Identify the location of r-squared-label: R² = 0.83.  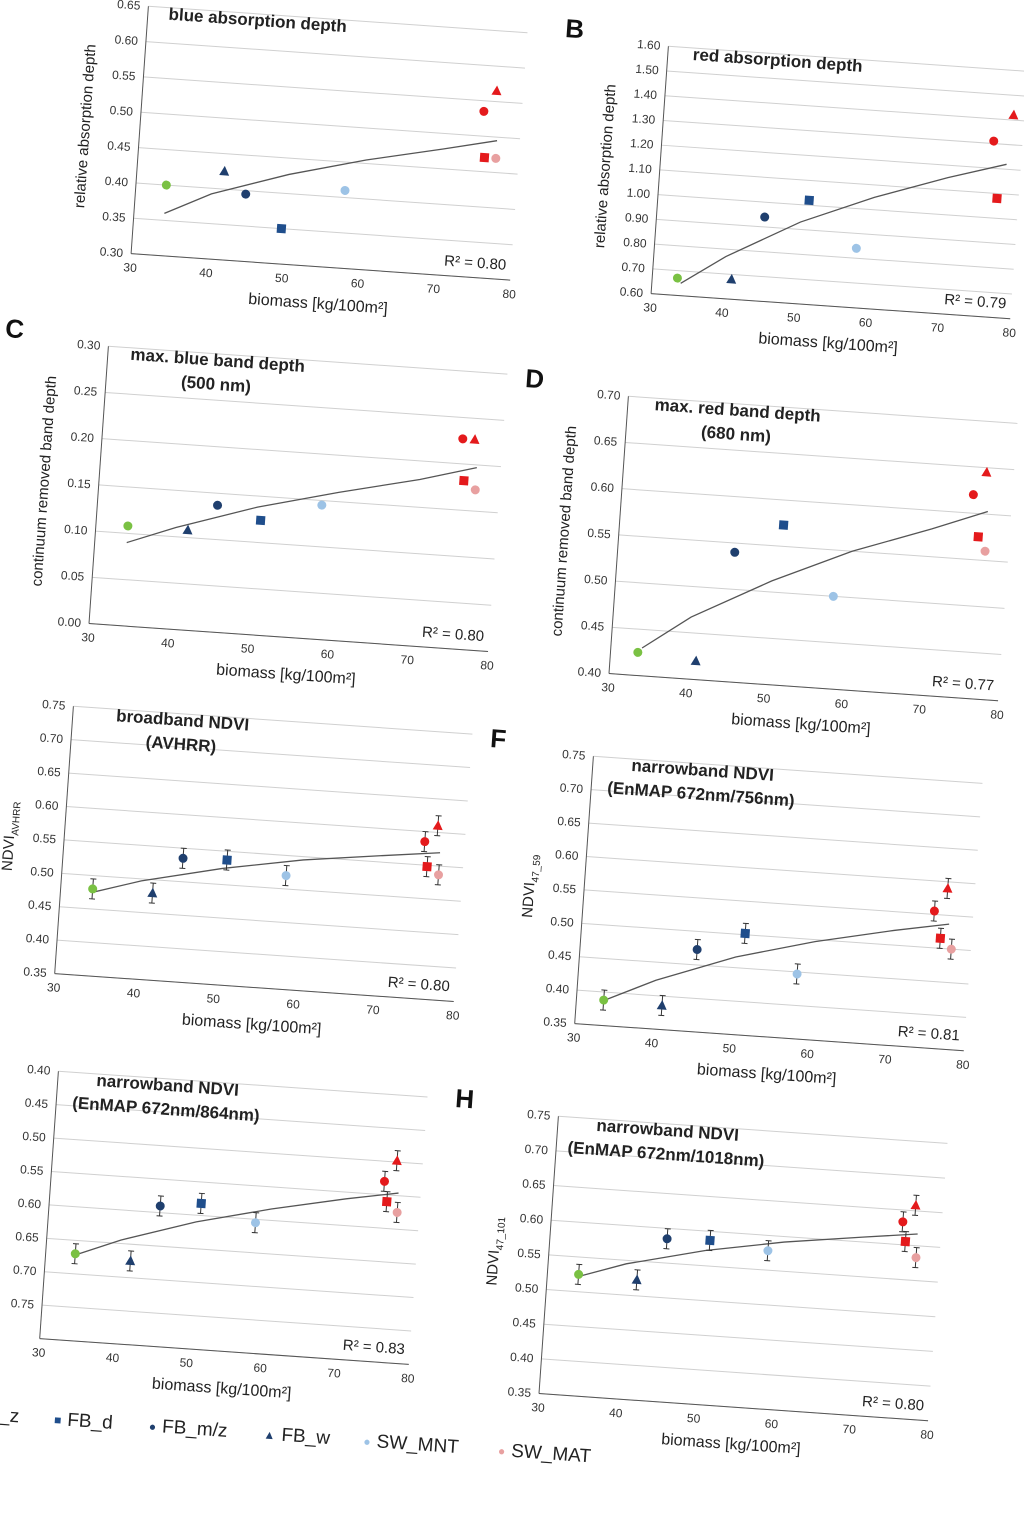
(373, 1347).